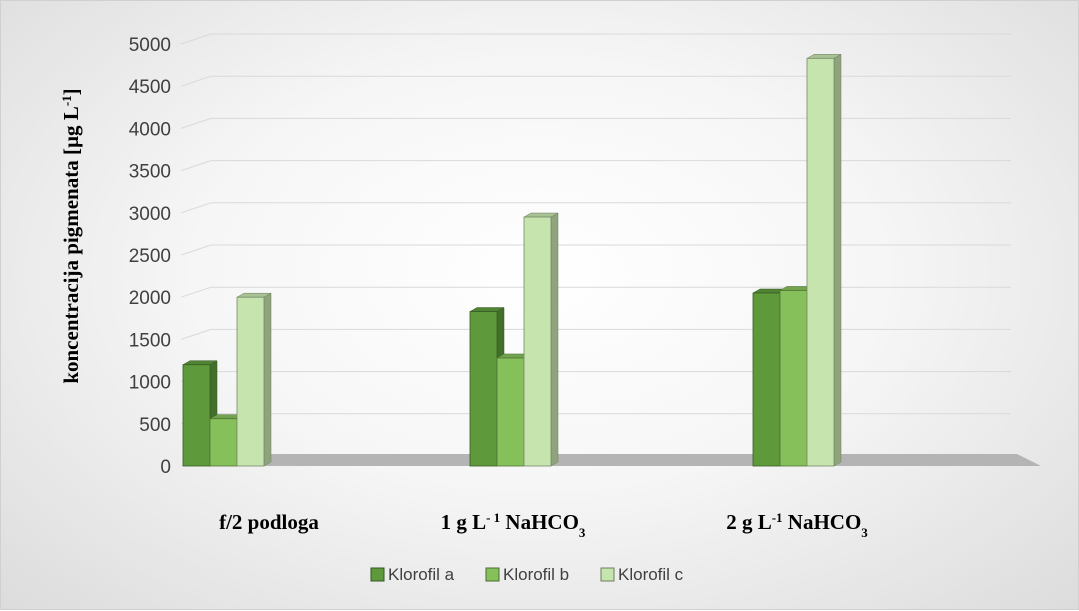 The width and height of the screenshot is (1079, 611). I want to click on legend-item: Klorofil b, so click(527, 574).